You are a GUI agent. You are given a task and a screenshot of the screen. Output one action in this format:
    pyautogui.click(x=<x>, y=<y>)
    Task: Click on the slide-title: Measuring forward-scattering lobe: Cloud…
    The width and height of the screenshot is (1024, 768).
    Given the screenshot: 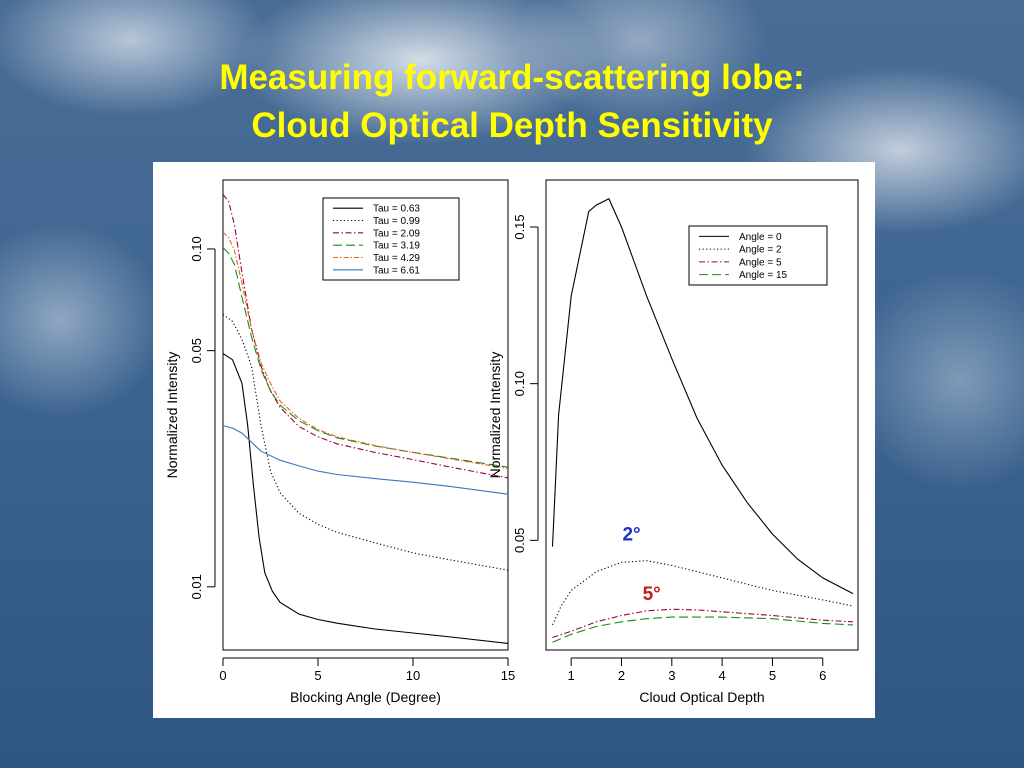 What is the action you would take?
    pyautogui.click(x=512, y=102)
    